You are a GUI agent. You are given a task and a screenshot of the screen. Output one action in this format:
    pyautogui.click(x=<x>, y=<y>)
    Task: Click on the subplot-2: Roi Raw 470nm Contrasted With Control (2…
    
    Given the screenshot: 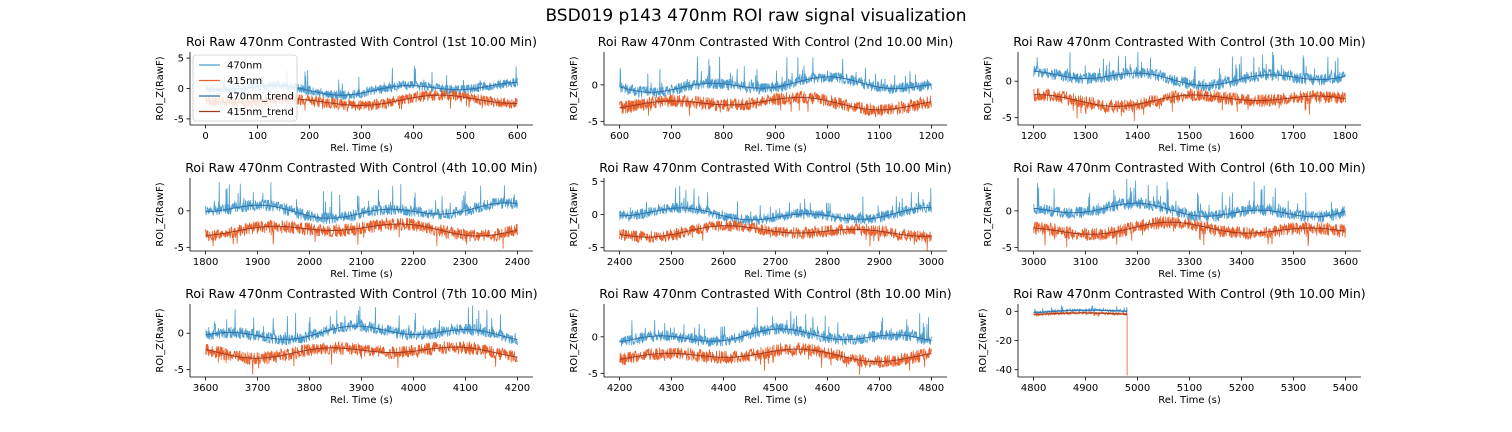 What is the action you would take?
    pyautogui.click(x=761, y=94)
    